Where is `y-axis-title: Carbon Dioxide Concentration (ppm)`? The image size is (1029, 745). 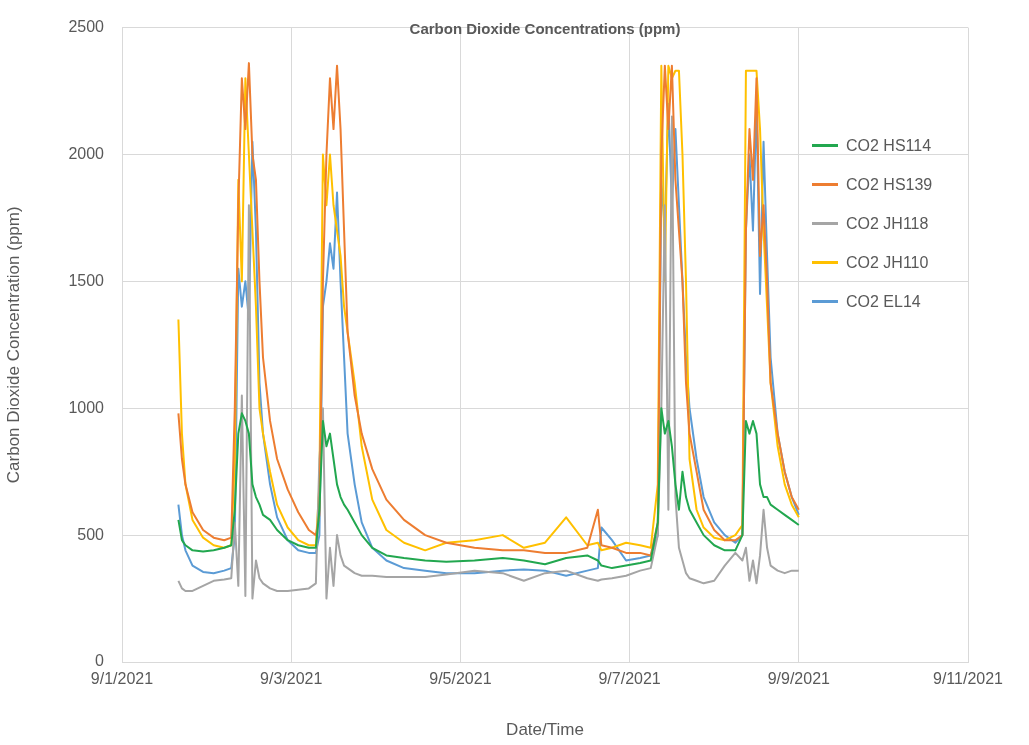 y-axis-title: Carbon Dioxide Concentration (ppm) is located at coordinates (13, 345).